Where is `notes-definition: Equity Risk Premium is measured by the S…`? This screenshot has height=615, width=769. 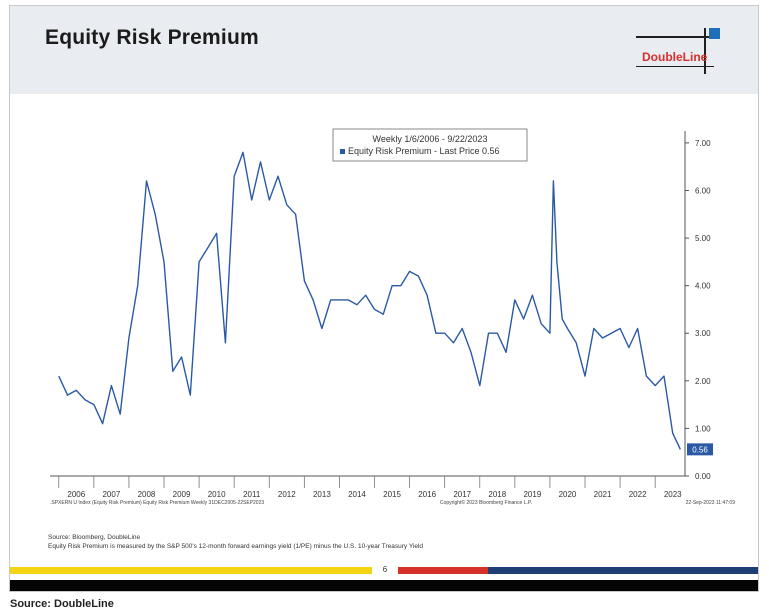 notes-definition: Equity Risk Premium is measured by the S… is located at coordinates (236, 546).